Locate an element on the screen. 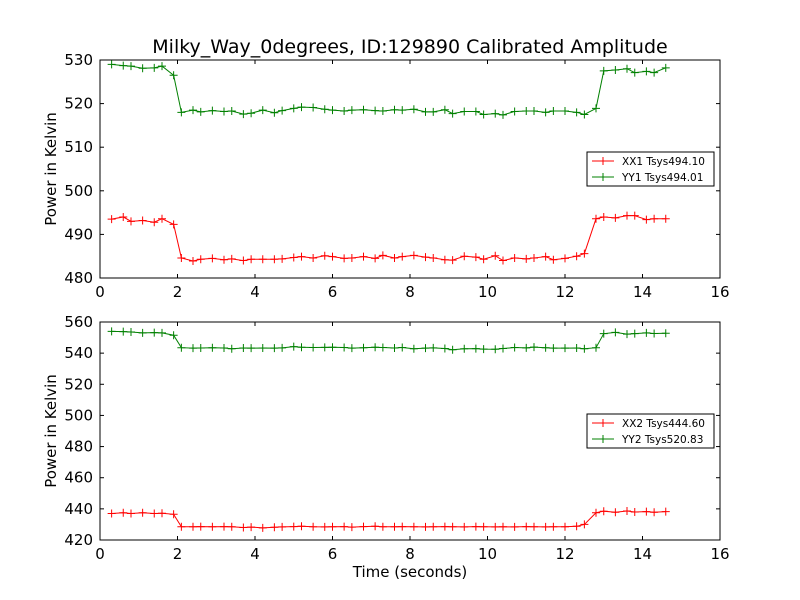 The height and width of the screenshot is (600, 800). y-tick-label: 420 is located at coordinates (78, 540).